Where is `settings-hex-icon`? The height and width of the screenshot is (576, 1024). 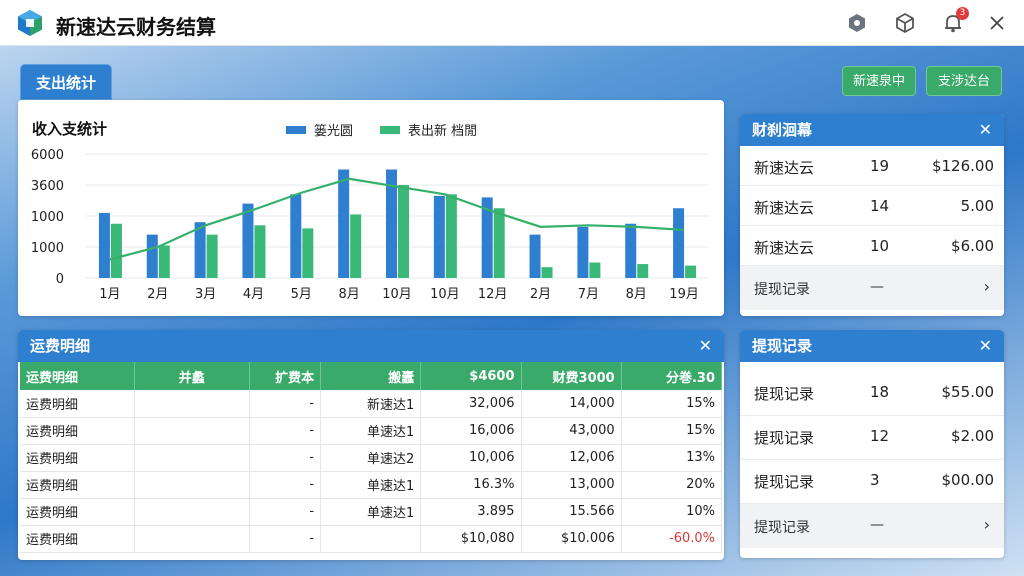 settings-hex-icon is located at coordinates (857, 23).